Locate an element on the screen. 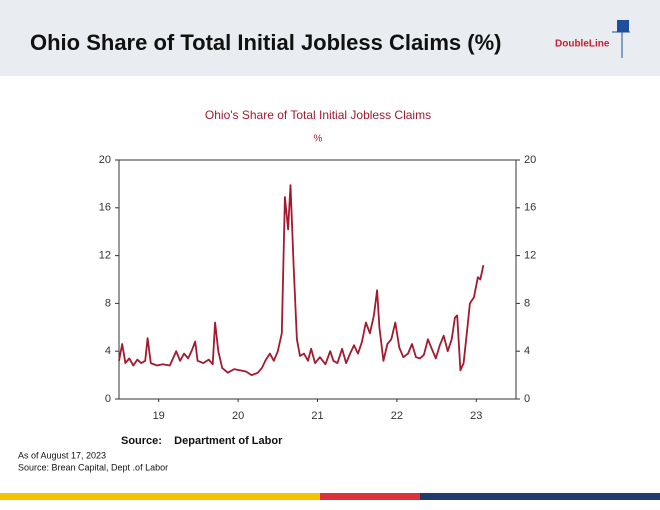 This screenshot has width=660, height=510. y-tick-label: 12 is located at coordinates (105, 256).